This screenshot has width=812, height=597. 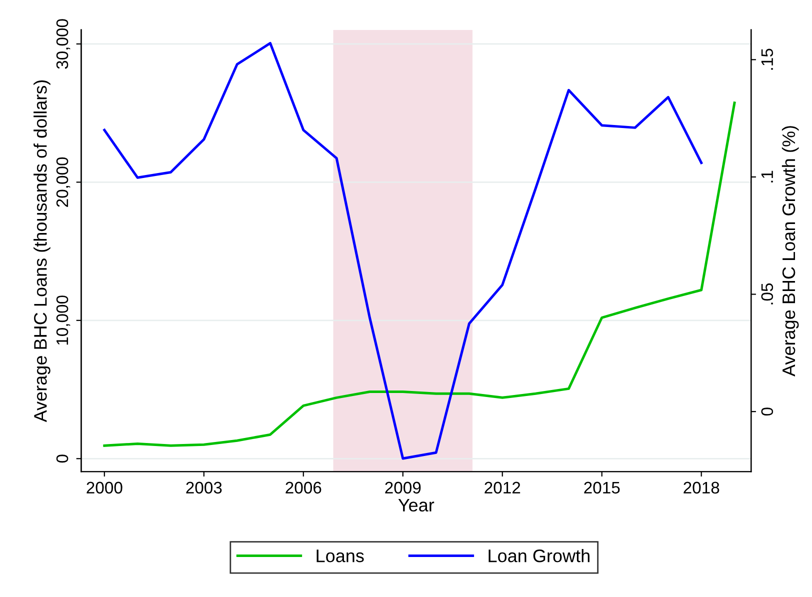 What do you see at coordinates (403, 488) in the screenshot?
I see `x-tick-label: 2009` at bounding box center [403, 488].